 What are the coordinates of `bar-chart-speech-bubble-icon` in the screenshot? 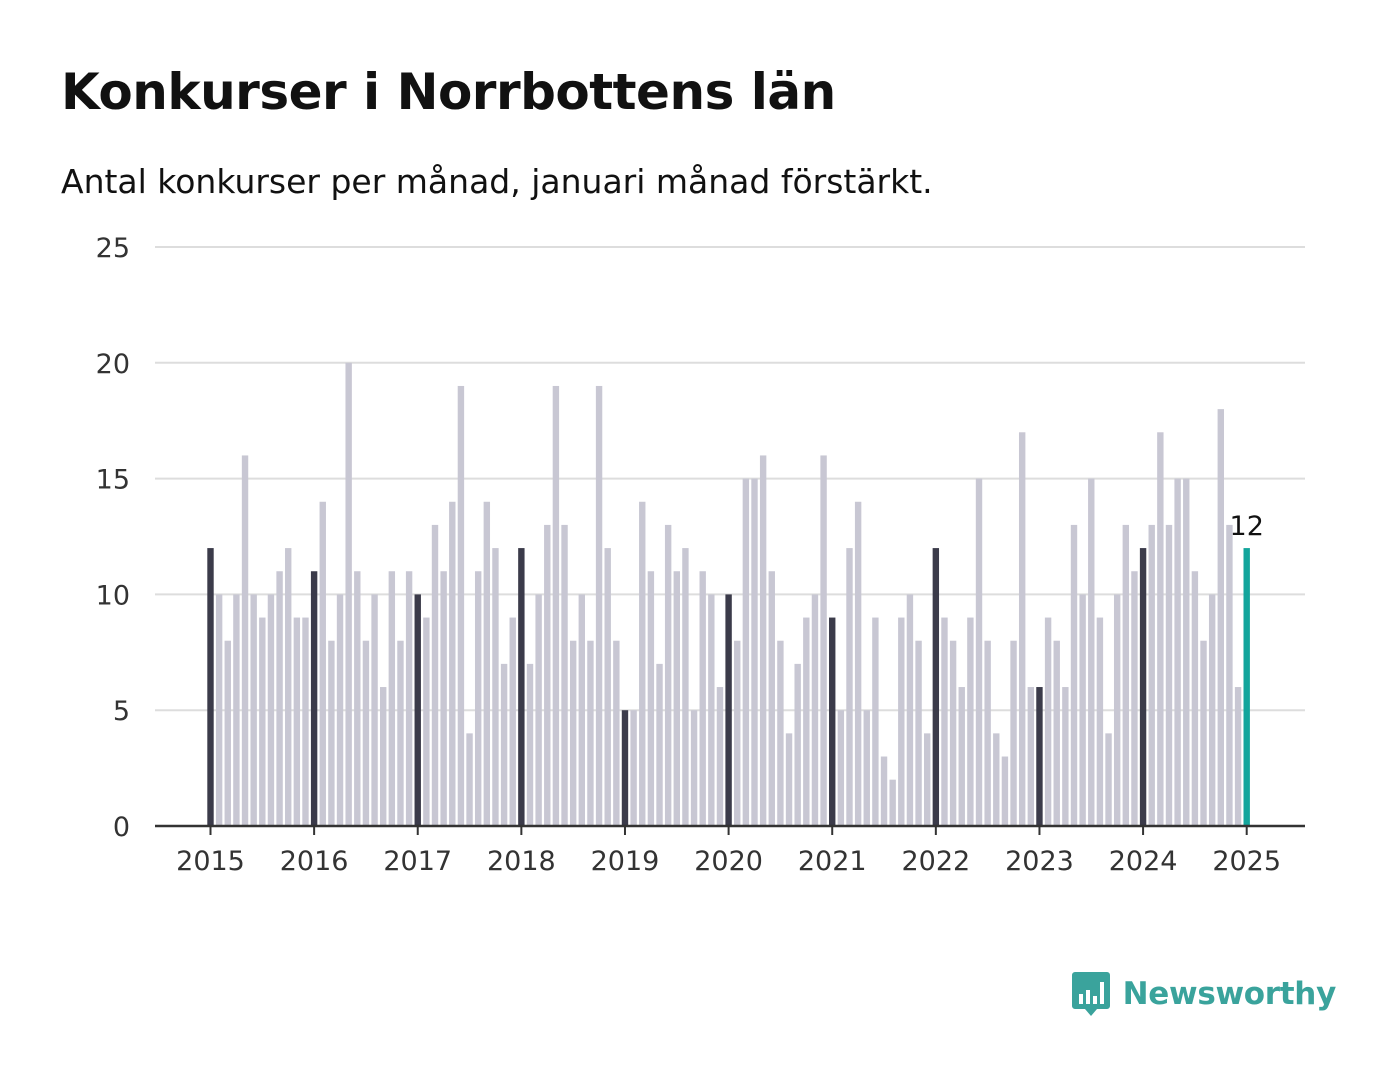 It's located at (1090, 994).